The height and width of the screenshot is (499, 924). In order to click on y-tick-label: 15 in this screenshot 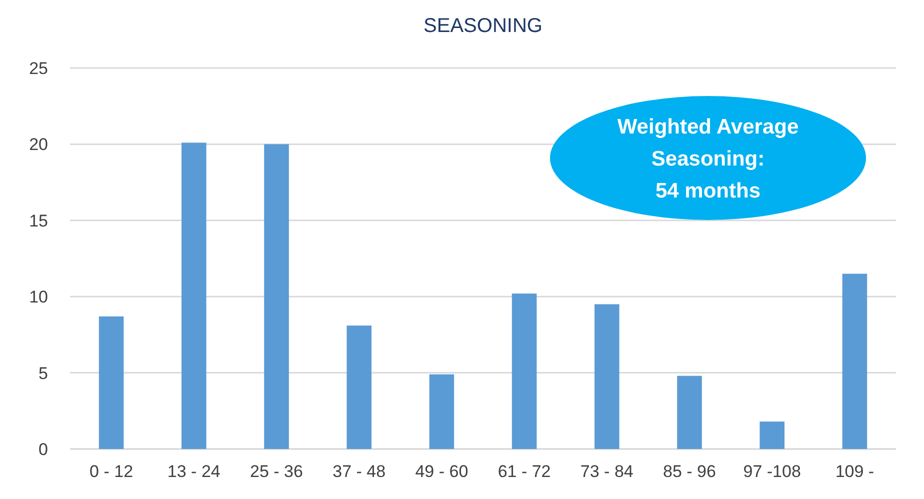, I will do `click(38, 220)`.